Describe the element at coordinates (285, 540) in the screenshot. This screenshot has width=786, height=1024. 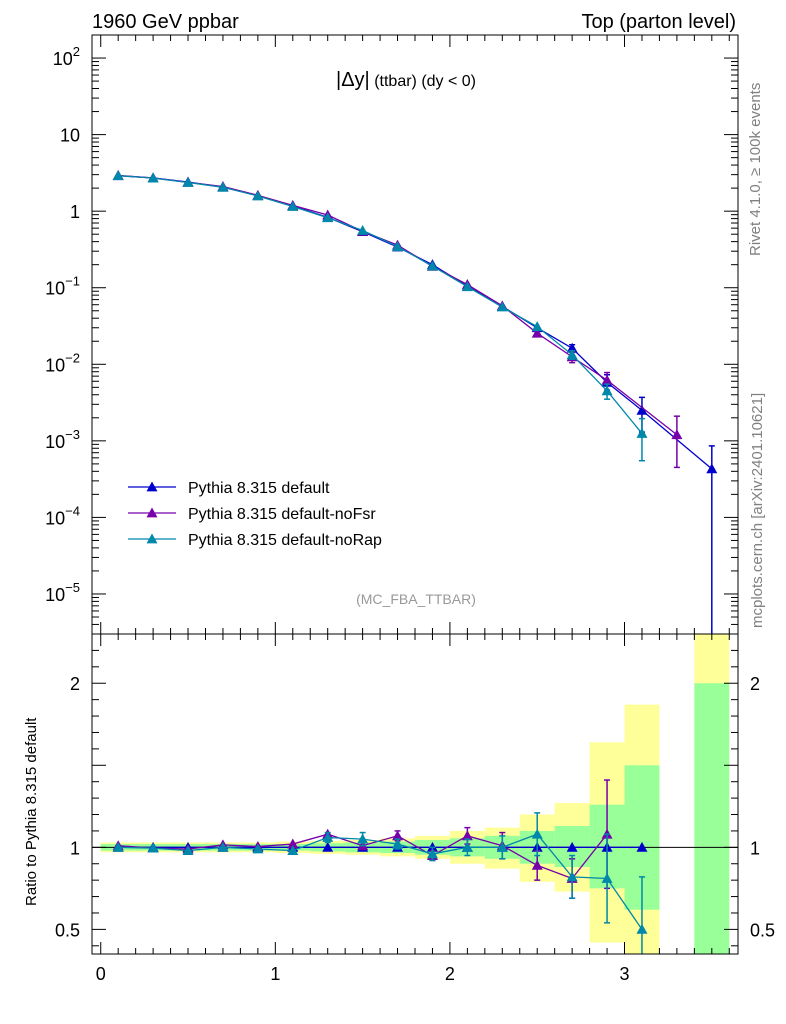
I see `legend-label: Pythia 8.315 default-noRap` at that location.